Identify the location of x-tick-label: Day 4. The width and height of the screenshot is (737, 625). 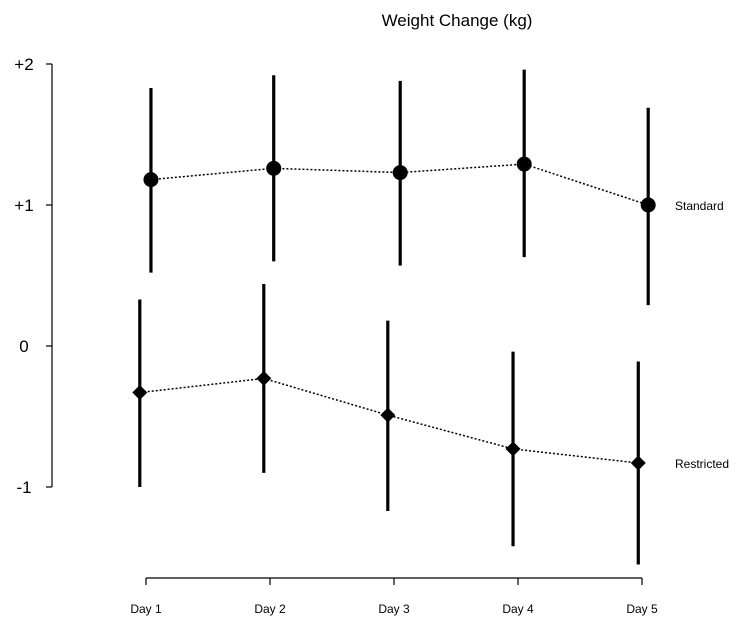
(518, 609).